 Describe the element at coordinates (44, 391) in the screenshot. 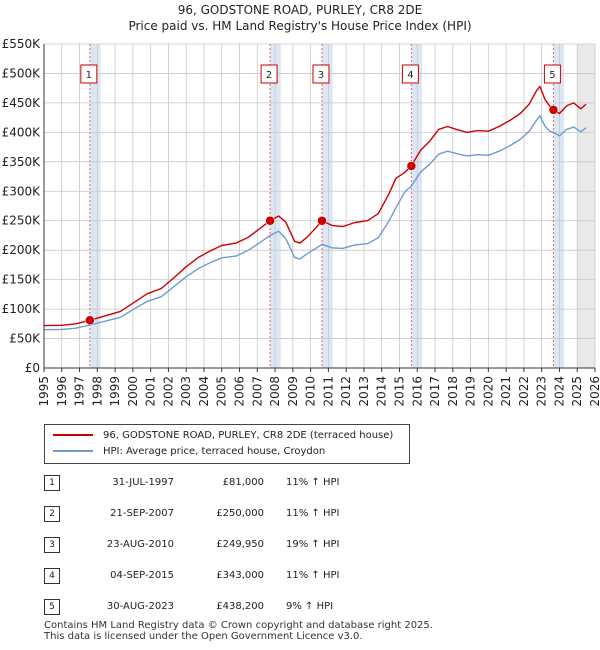

I see `x-tick-label: 1995` at that location.